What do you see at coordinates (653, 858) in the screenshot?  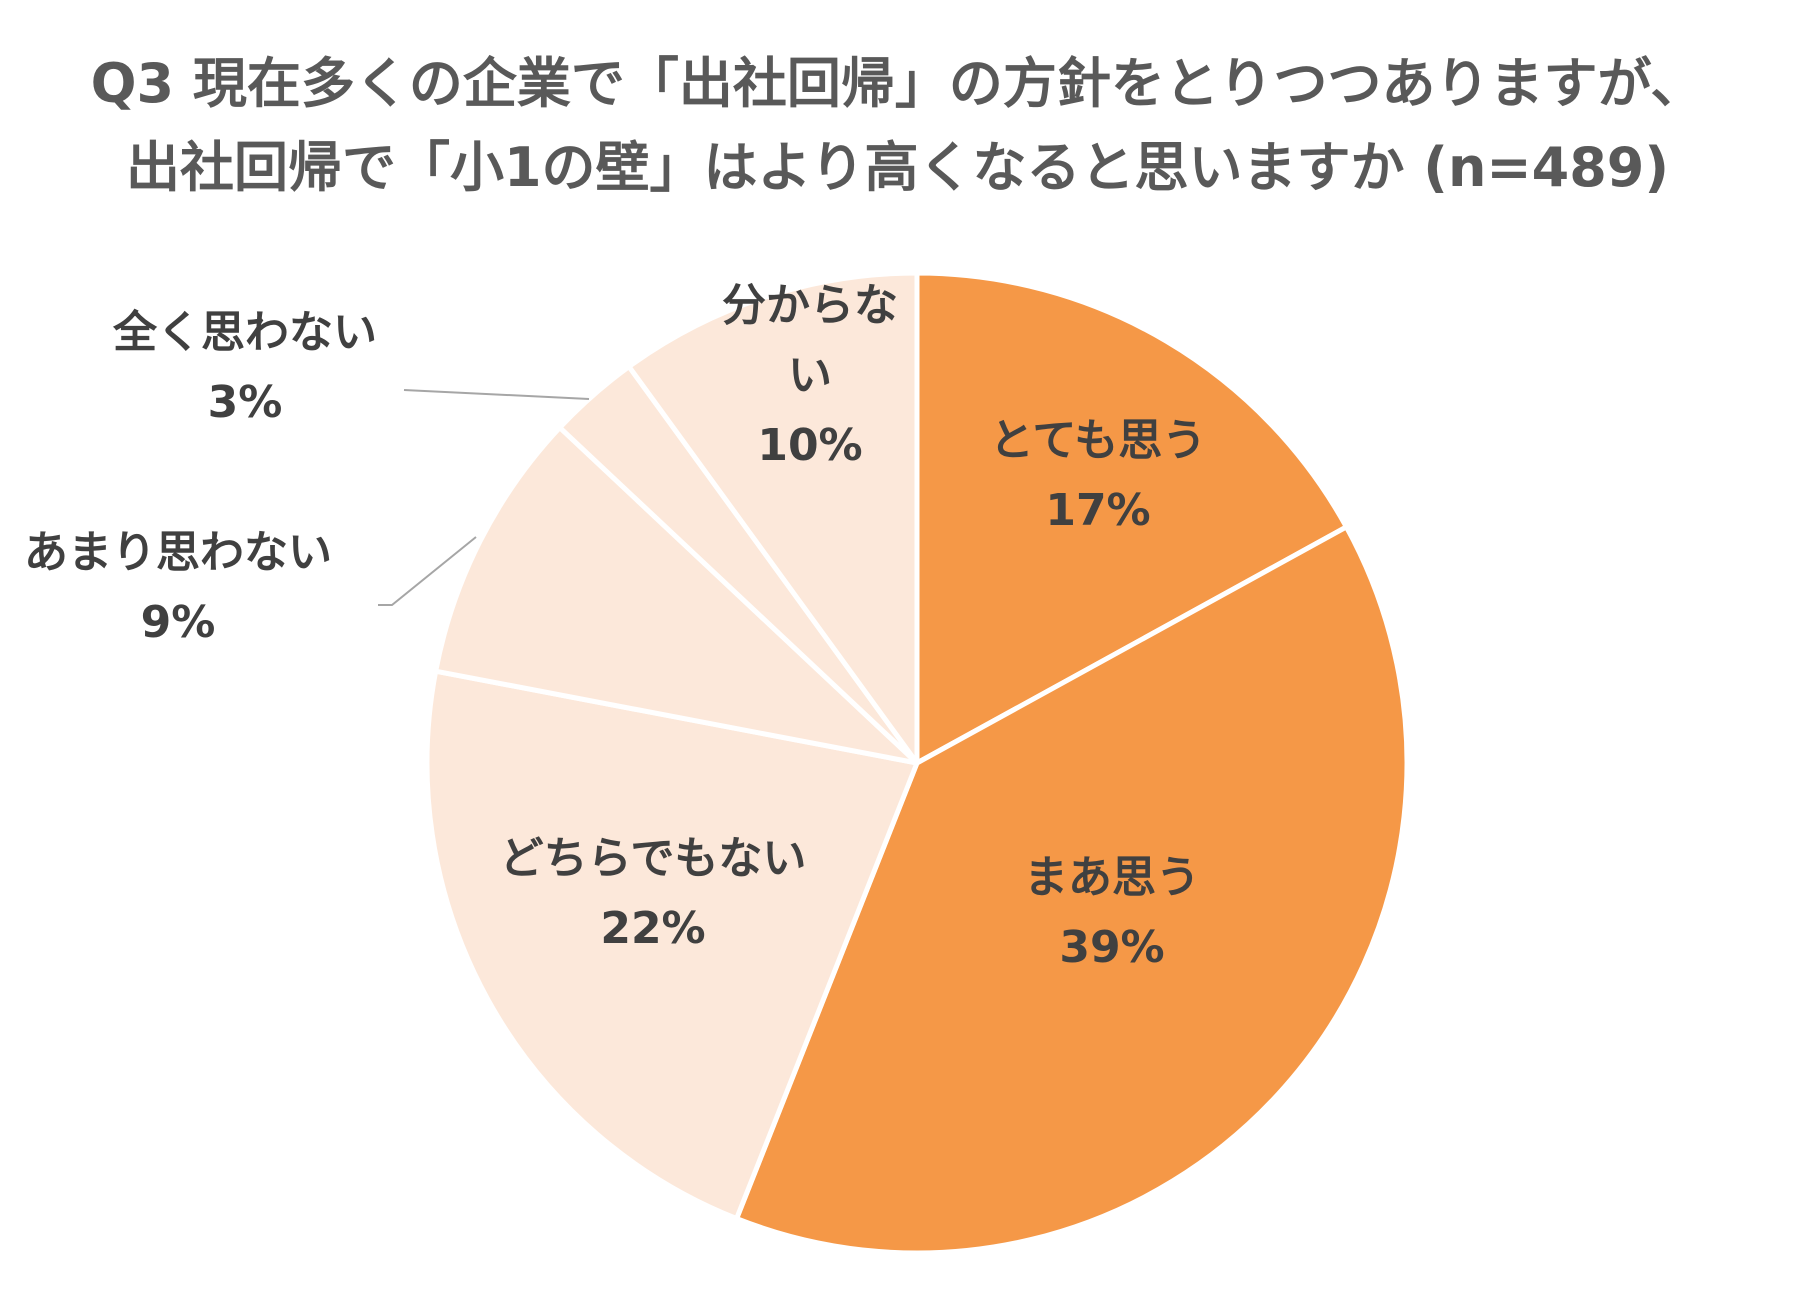 I see `slice-2-category-label-0: どちらでもない` at bounding box center [653, 858].